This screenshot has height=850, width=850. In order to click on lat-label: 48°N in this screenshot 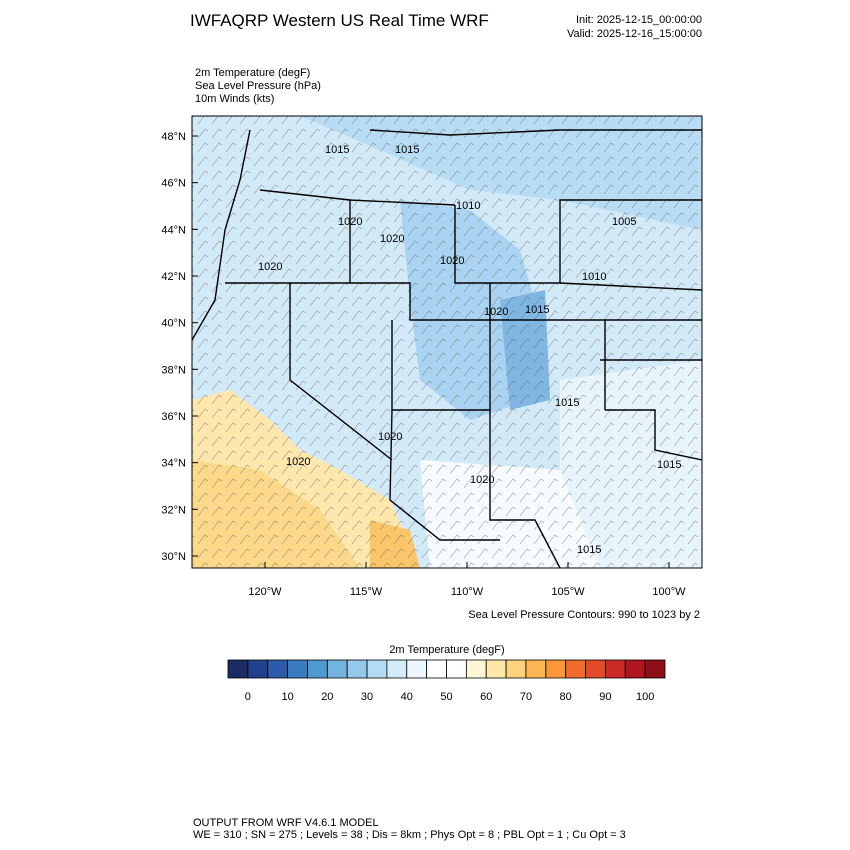, I will do `click(173, 137)`.